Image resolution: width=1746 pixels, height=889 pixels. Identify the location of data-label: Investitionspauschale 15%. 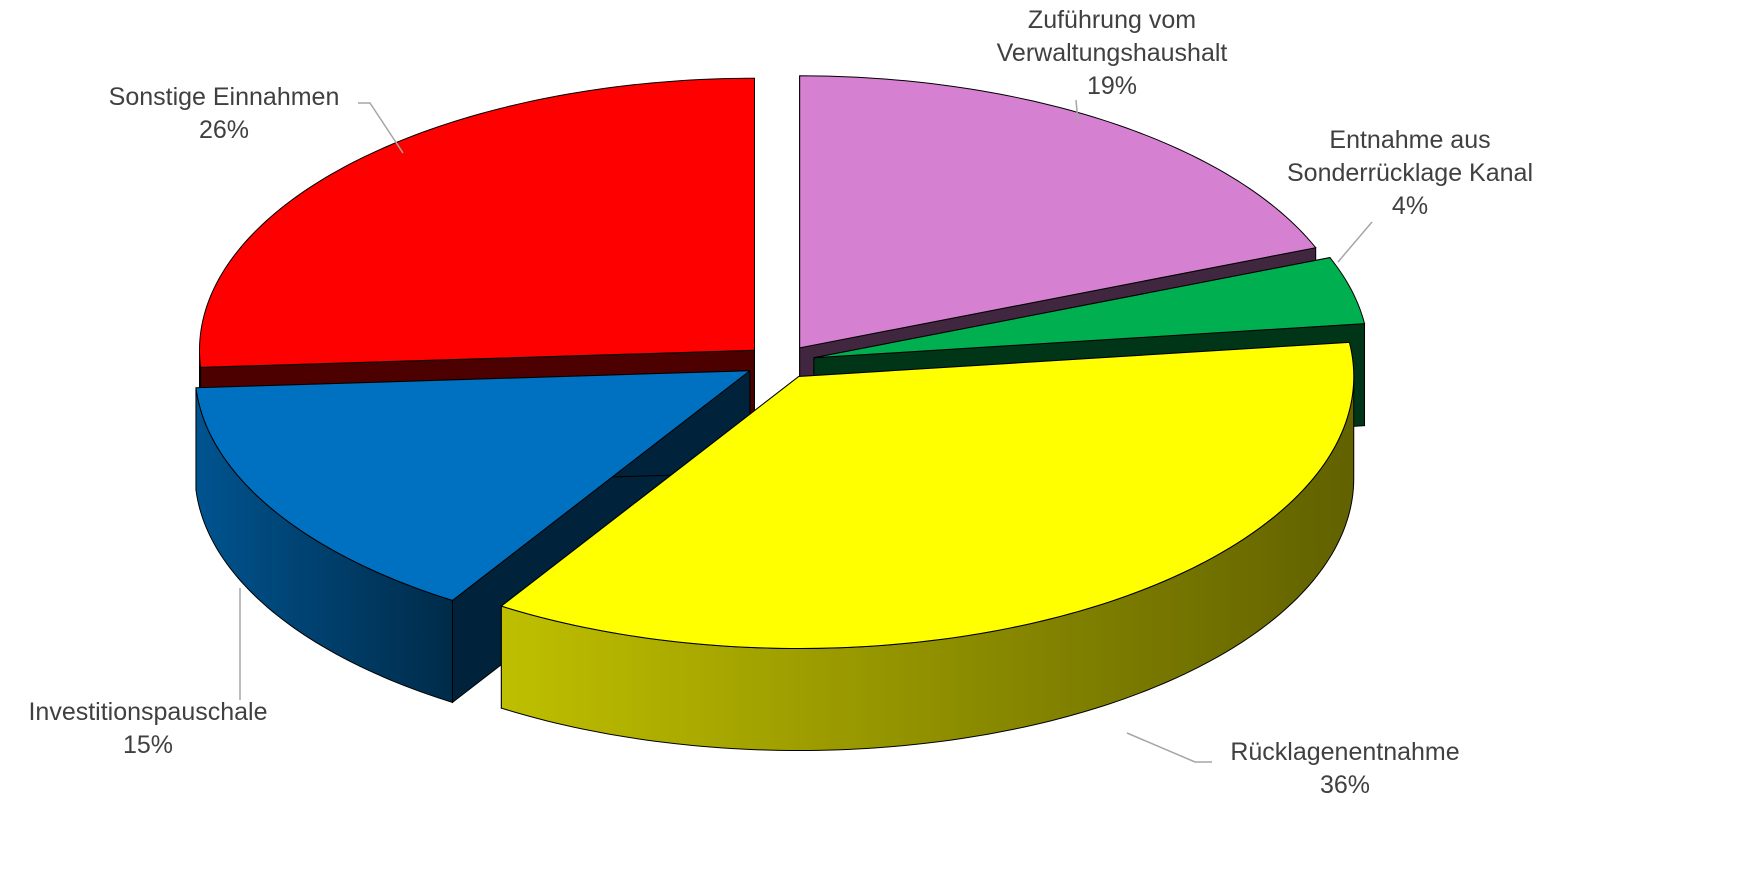
(148, 729).